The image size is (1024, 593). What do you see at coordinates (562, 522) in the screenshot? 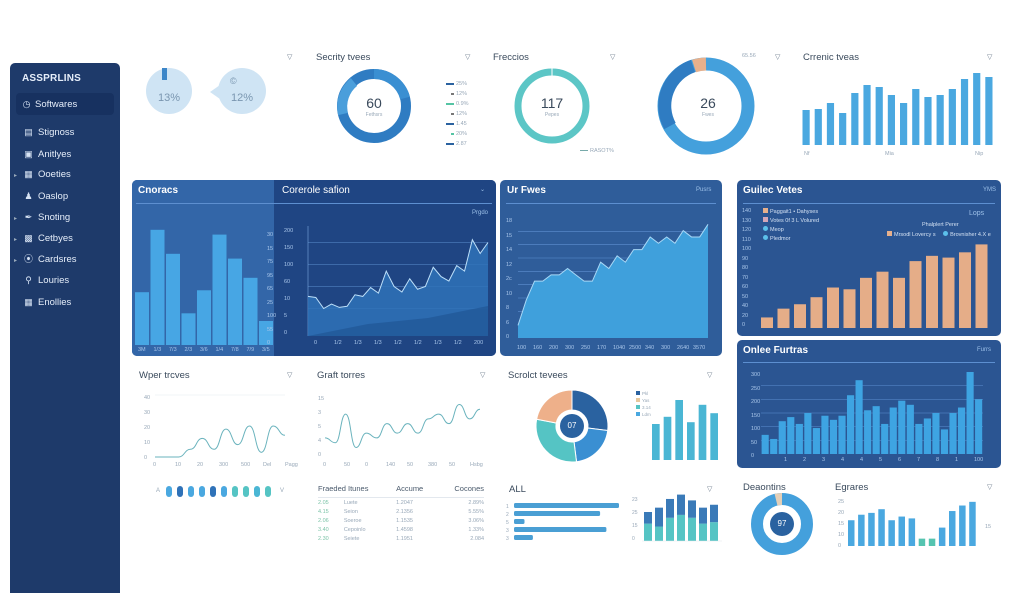
I see `all-horizontal-bar-chart: 1 2 5 3 3` at bounding box center [562, 522].